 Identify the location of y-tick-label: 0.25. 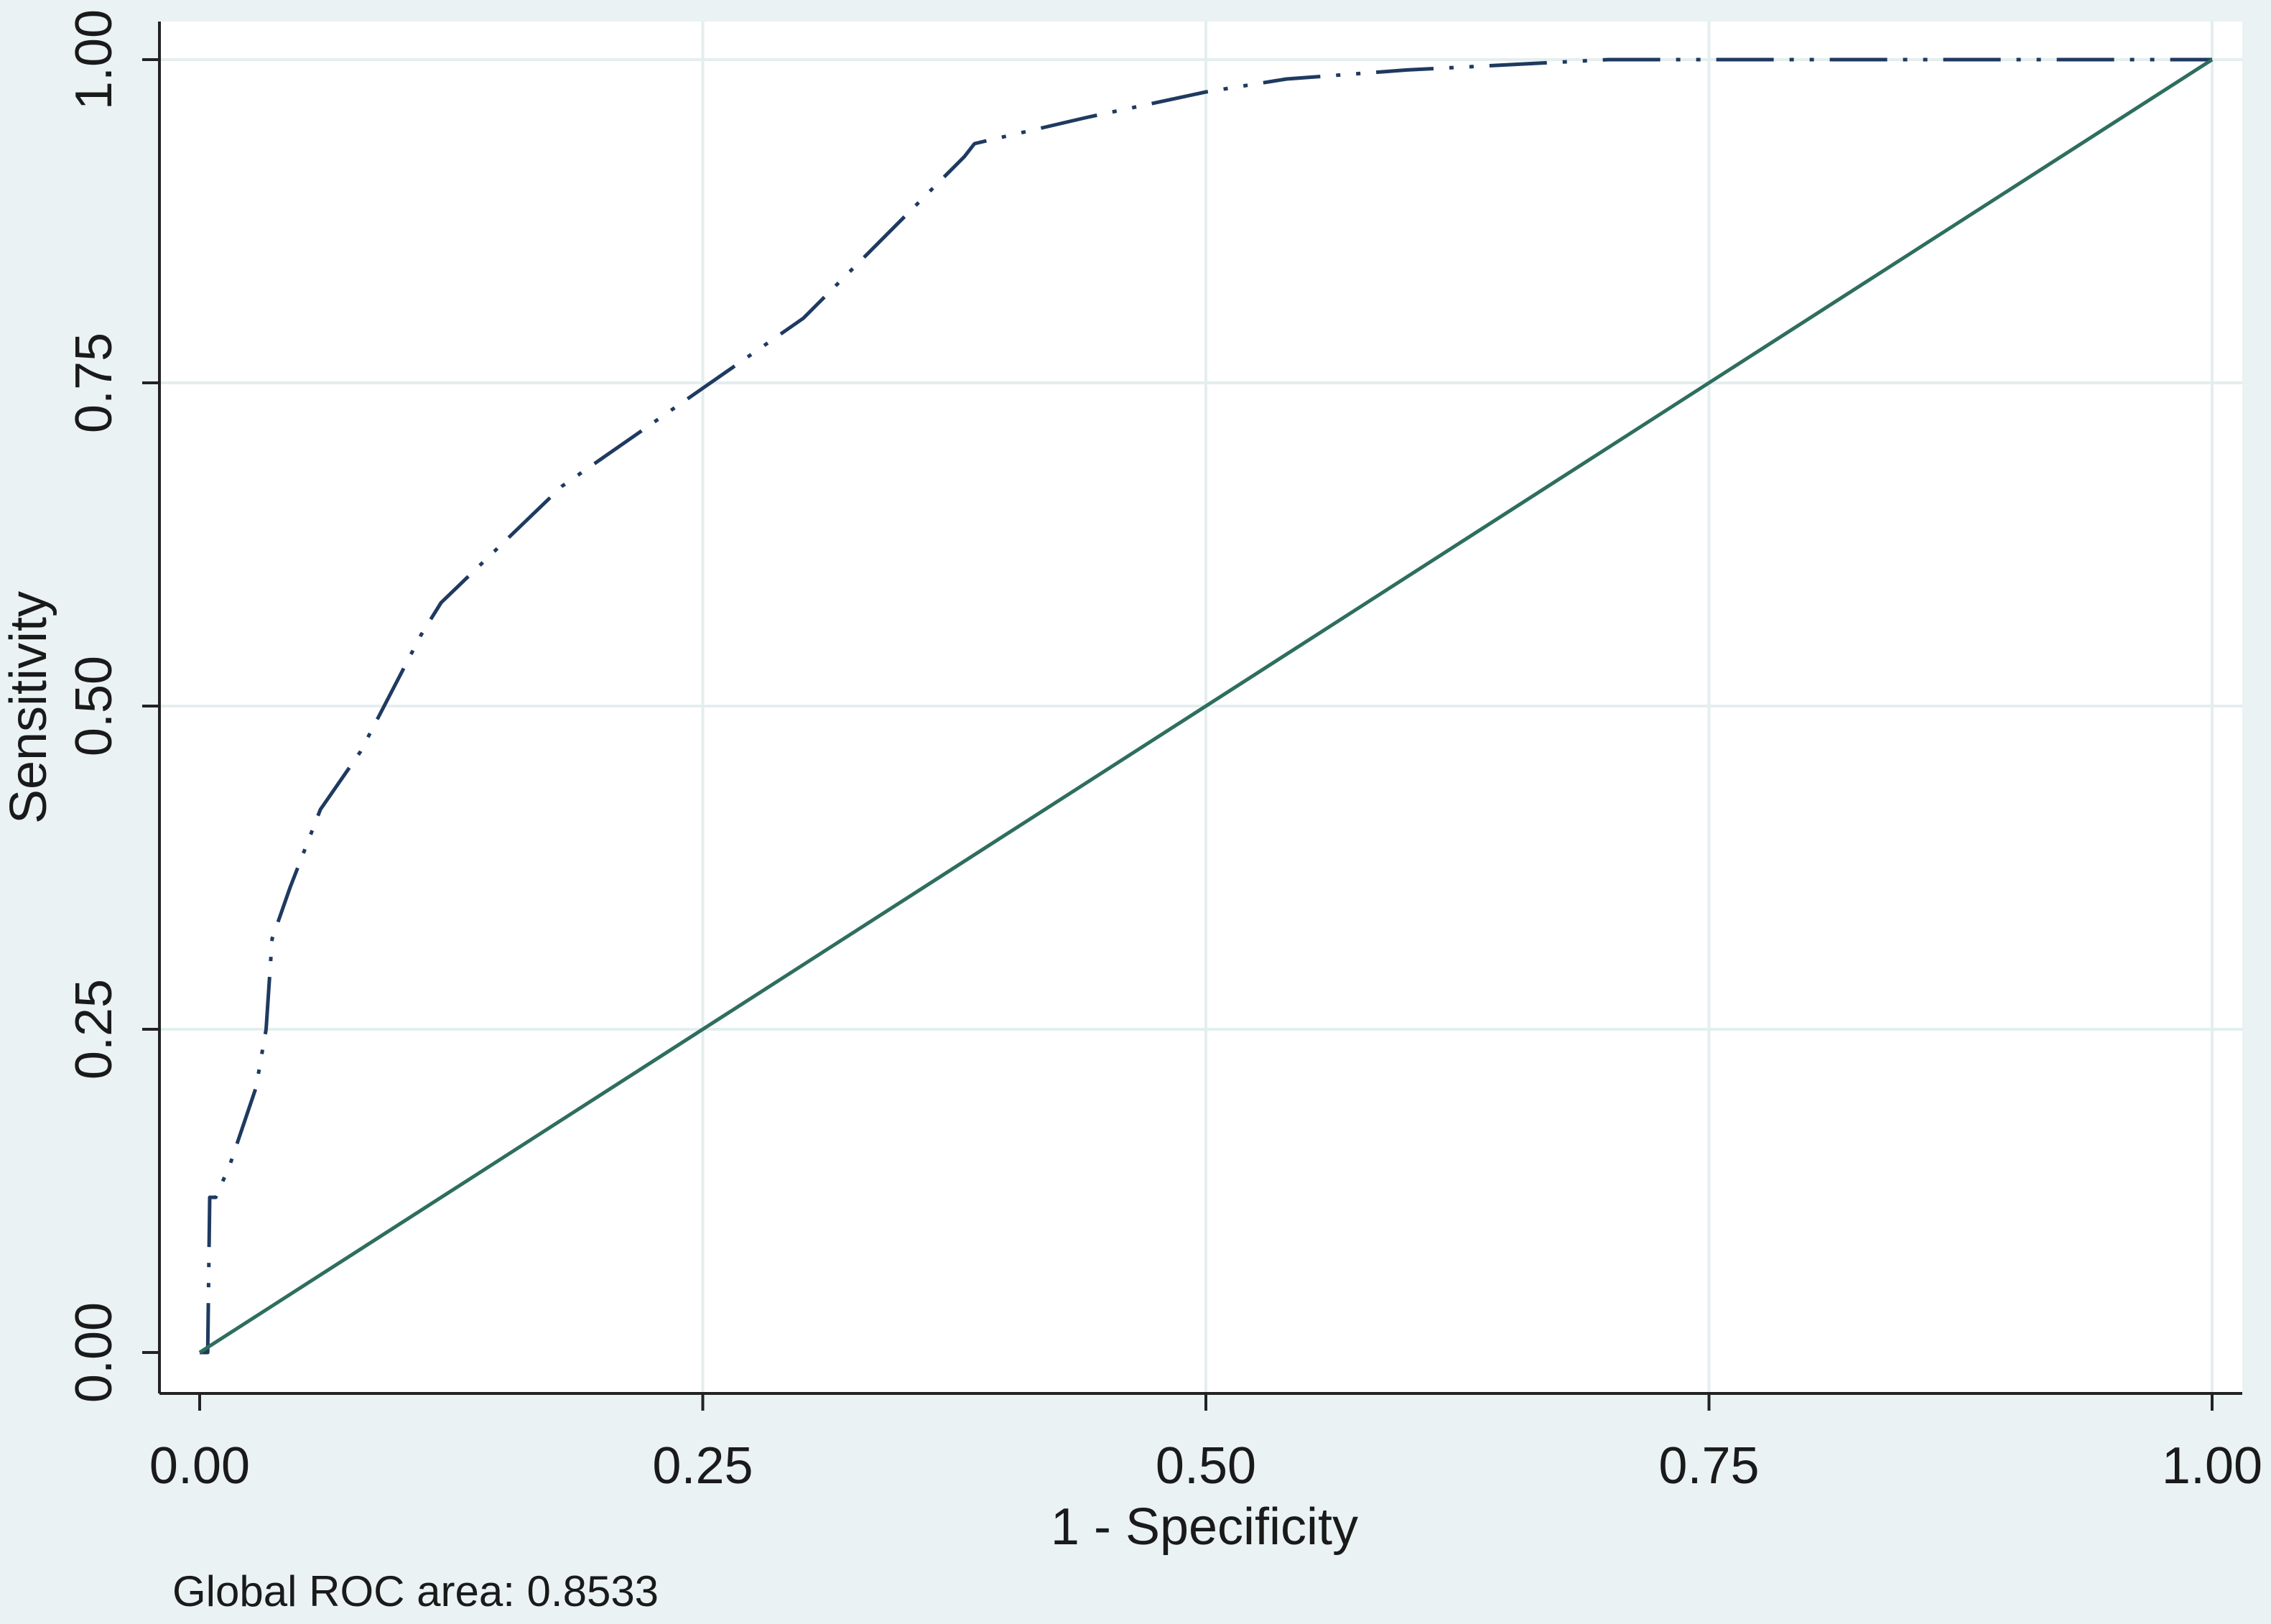
(94, 1029).